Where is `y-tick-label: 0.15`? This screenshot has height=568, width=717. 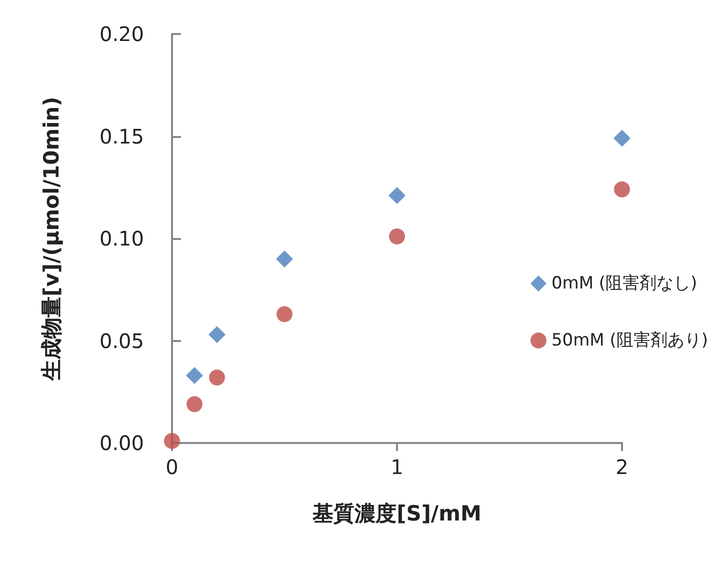
y-tick-label: 0.15 is located at coordinates (121, 136).